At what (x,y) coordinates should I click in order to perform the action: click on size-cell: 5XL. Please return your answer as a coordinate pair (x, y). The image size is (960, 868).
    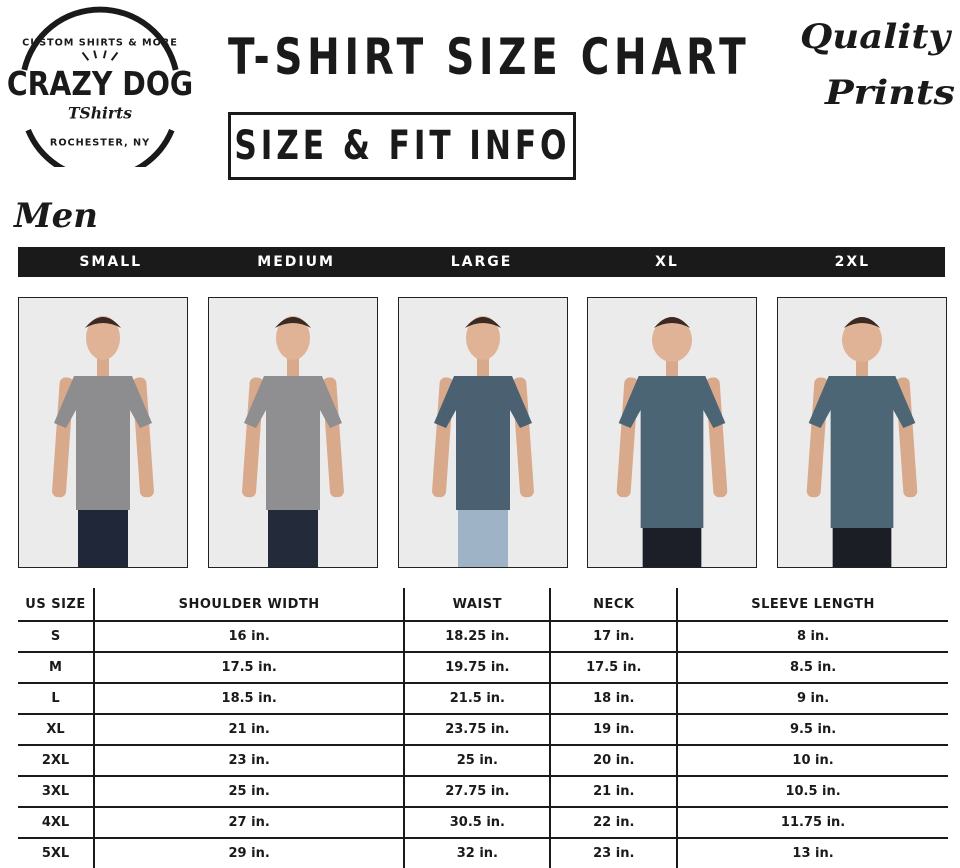
    Looking at the image, I should click on (55, 853).